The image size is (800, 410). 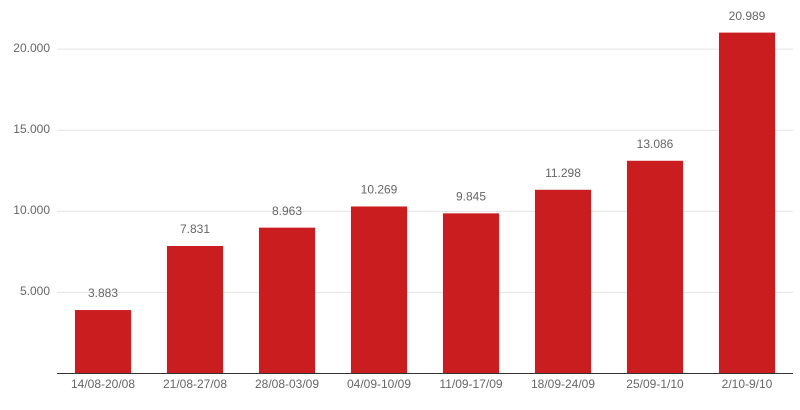 What do you see at coordinates (655, 384) in the screenshot?
I see `x-tick-label: 25/09-1/10` at bounding box center [655, 384].